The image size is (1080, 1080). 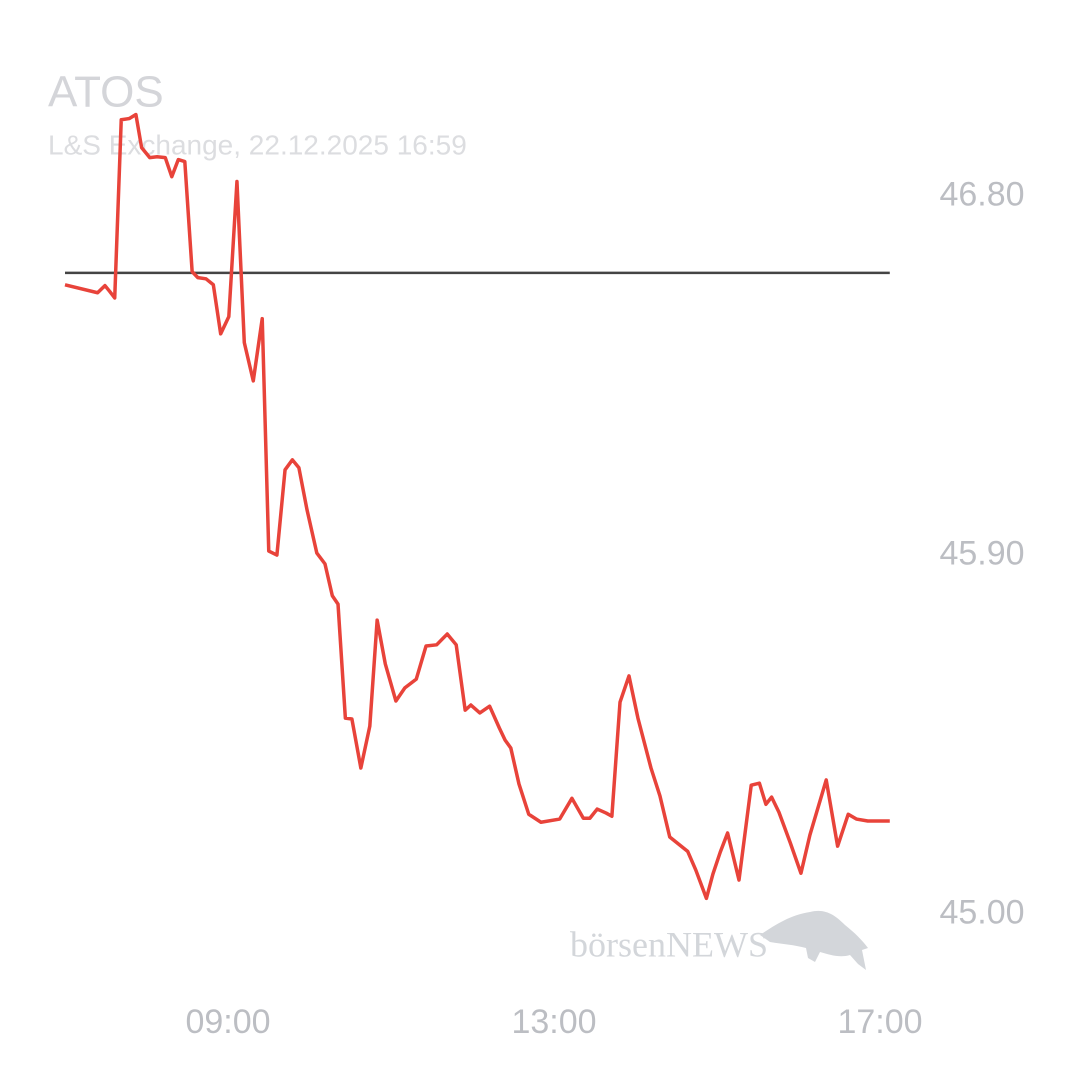 What do you see at coordinates (879, 1022) in the screenshot?
I see `x-tick-label: 17:00` at bounding box center [879, 1022].